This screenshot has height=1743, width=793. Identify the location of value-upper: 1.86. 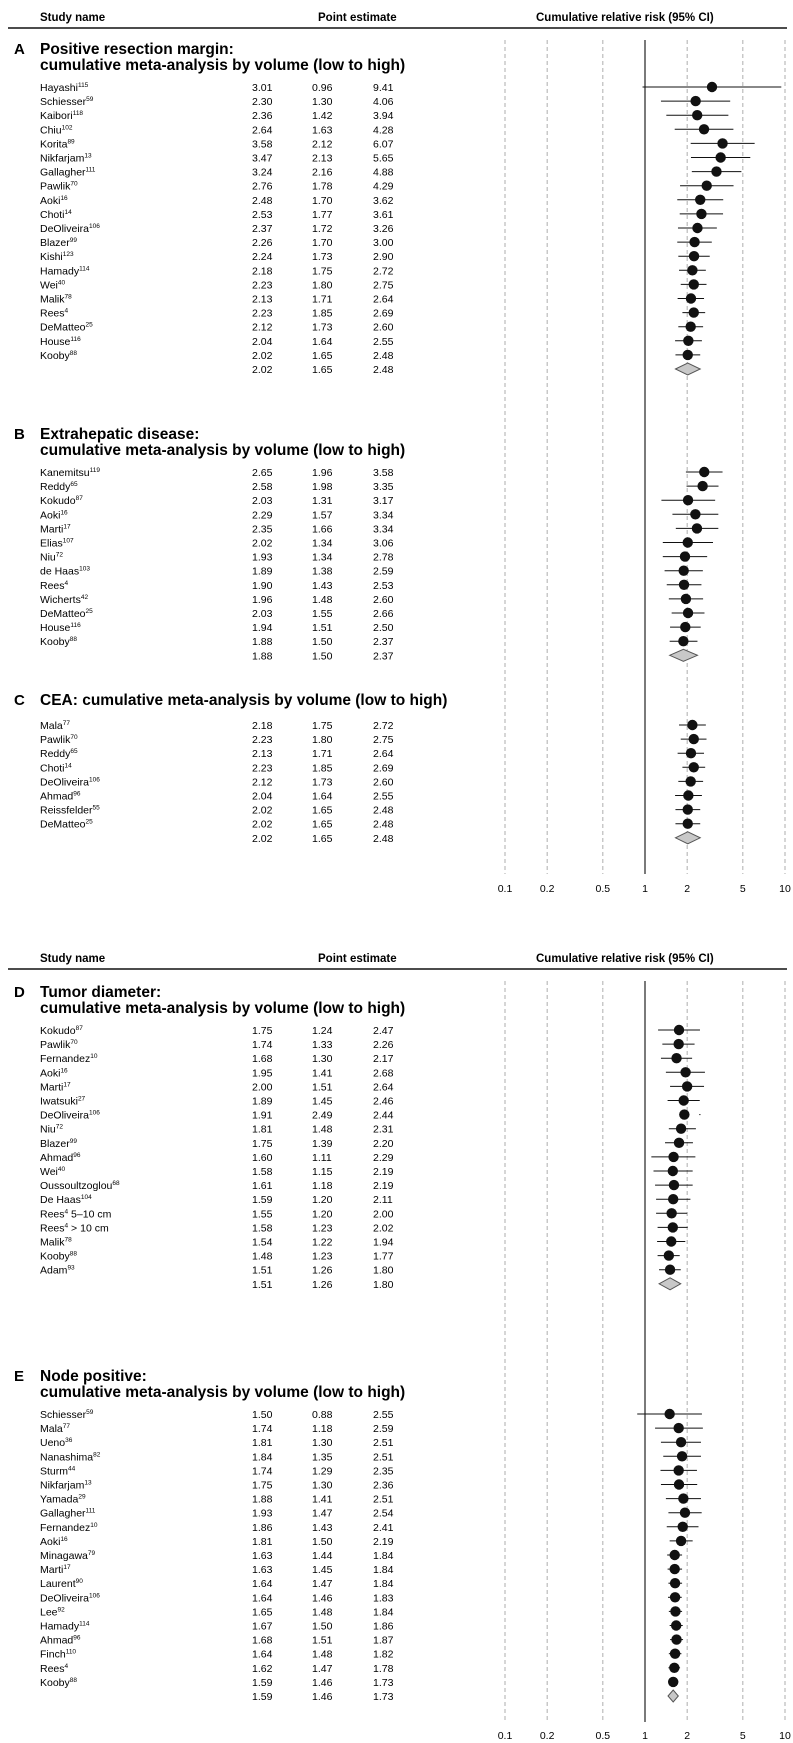
(383, 1627).